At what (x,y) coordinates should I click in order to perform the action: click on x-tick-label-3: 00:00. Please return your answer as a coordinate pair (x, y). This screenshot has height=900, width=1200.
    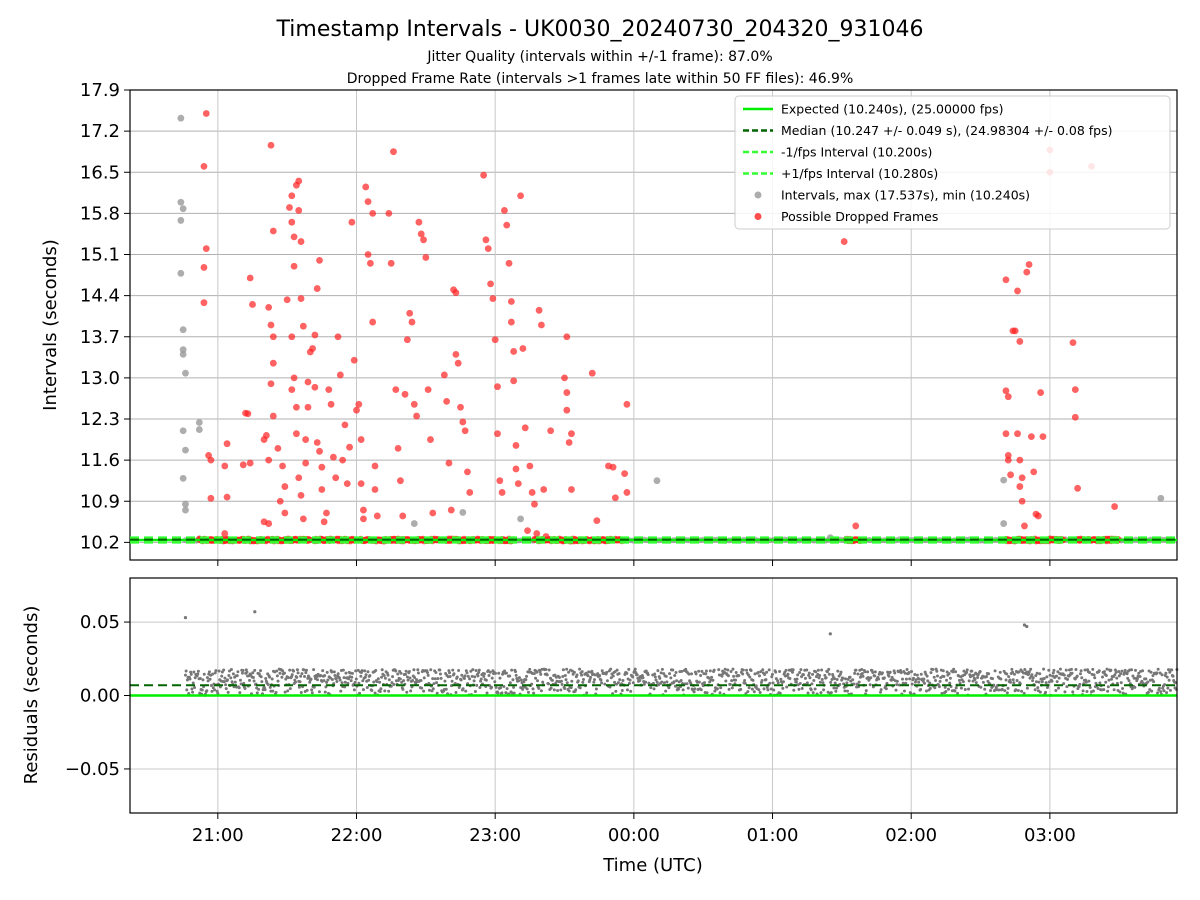
    Looking at the image, I should click on (634, 835).